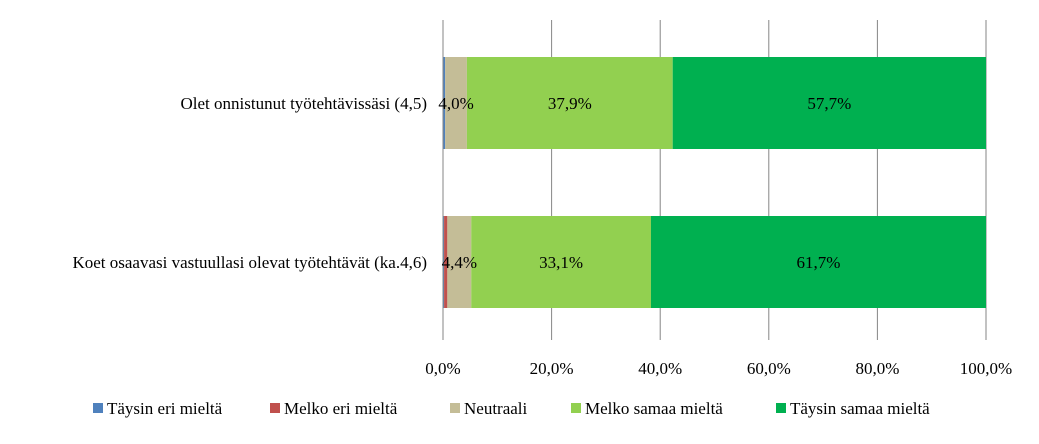 Image resolution: width=1039 pixels, height=444 pixels. Describe the element at coordinates (718, 368) in the screenshot. I see `x-axis-ticks: 0,0% 20,0% 40,0% 60,0% 80,0% 100,0%` at that location.